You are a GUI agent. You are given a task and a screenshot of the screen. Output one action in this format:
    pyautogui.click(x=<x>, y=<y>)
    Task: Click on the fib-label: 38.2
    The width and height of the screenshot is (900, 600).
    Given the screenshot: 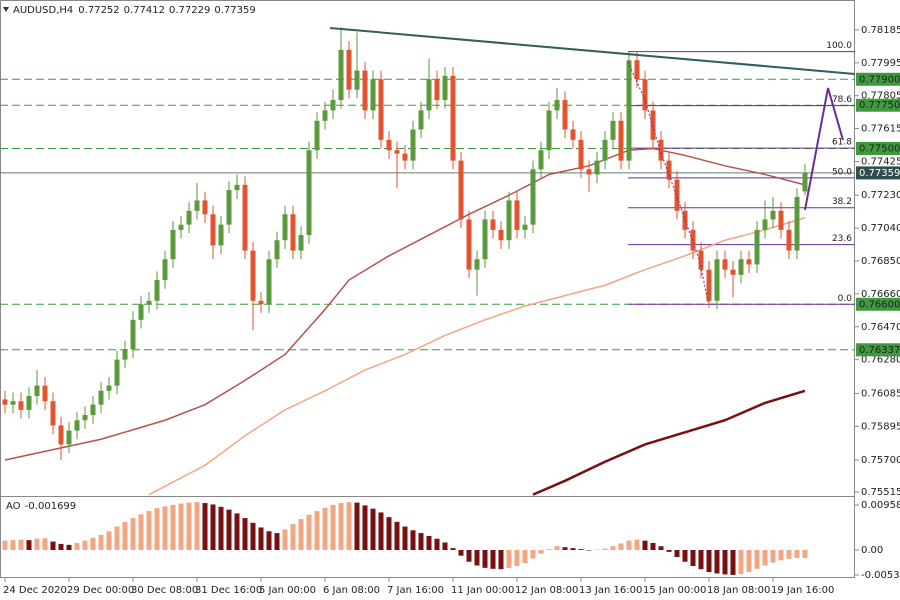 What is the action you would take?
    pyautogui.click(x=842, y=202)
    